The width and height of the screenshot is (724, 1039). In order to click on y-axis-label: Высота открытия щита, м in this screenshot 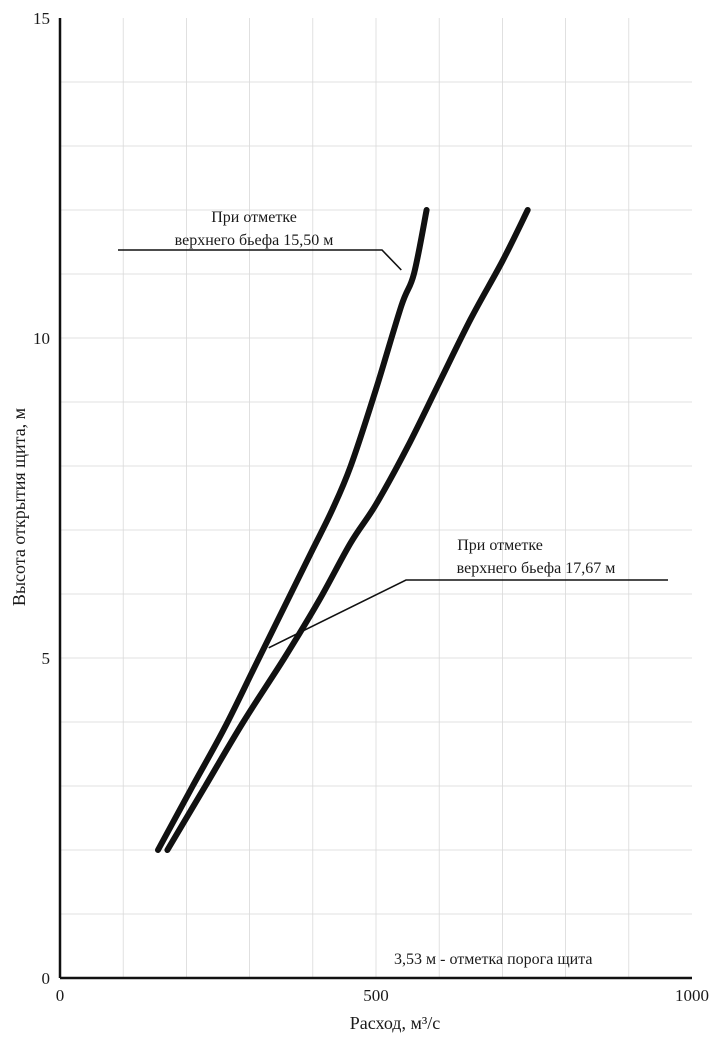, I will do `click(19, 507)`.